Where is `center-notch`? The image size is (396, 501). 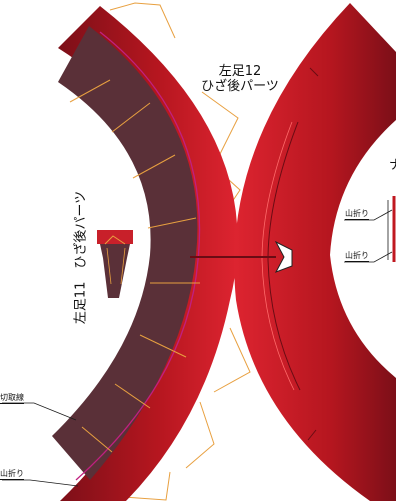 center-notch is located at coordinates (283, 256).